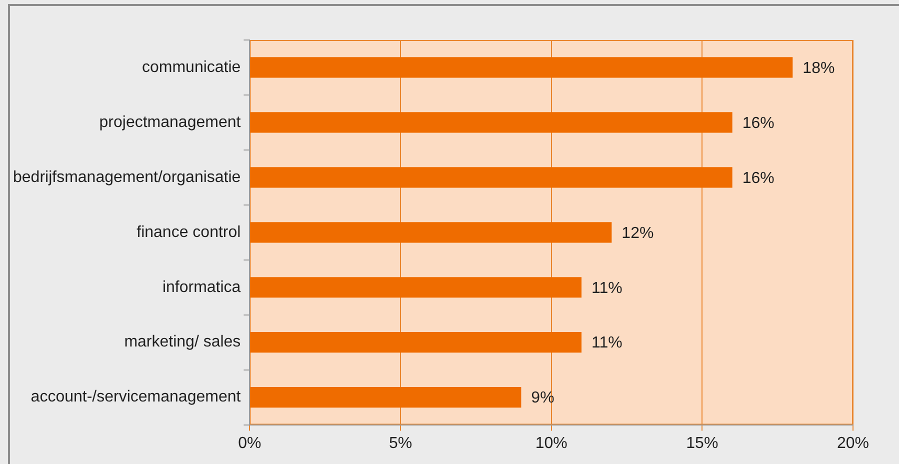  What do you see at coordinates (182, 342) in the screenshot?
I see `y-tick-label: marketing/ sales` at bounding box center [182, 342].